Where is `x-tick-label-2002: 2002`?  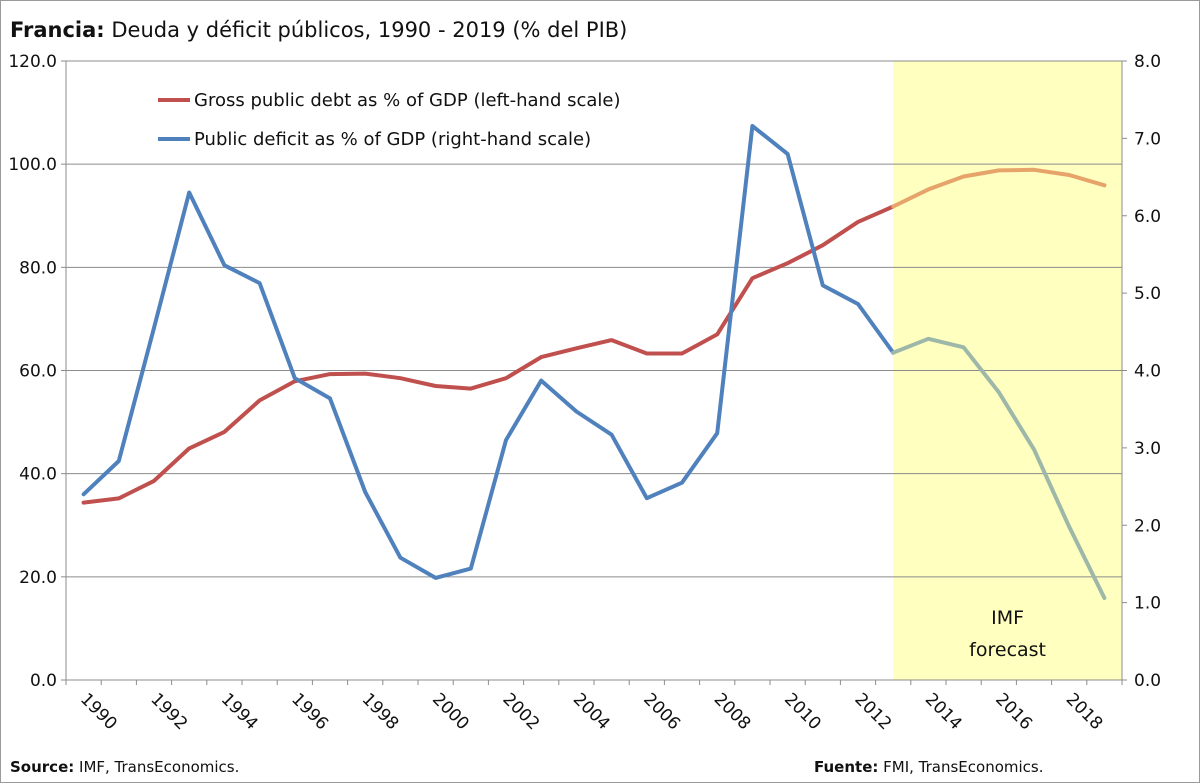
x-tick-label-2002: 2002 is located at coordinates (520, 711).